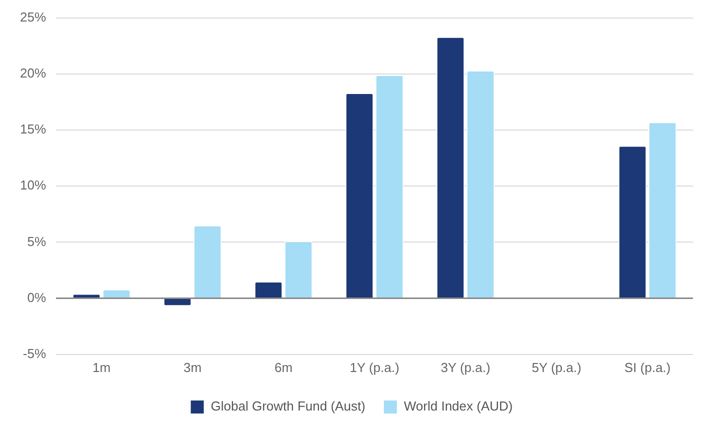  Describe the element at coordinates (192, 367) in the screenshot. I see `x-tick-label: 3m` at that location.